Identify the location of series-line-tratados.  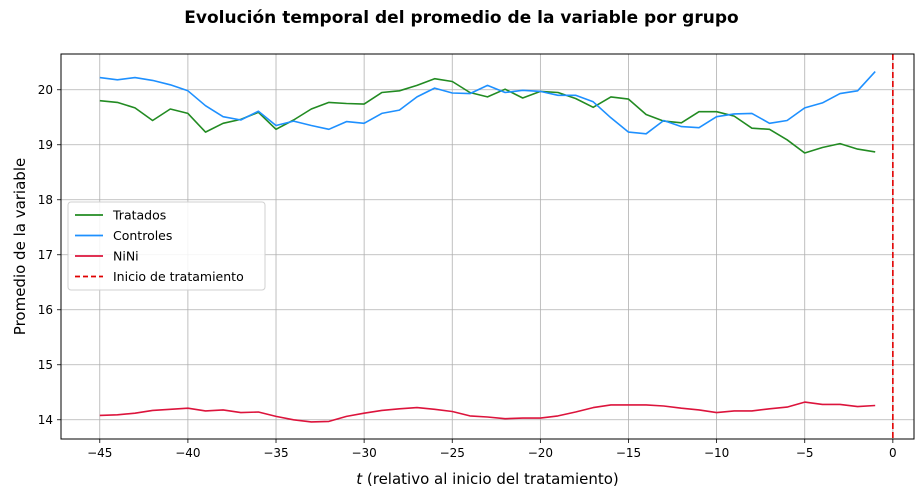
(487, 115).